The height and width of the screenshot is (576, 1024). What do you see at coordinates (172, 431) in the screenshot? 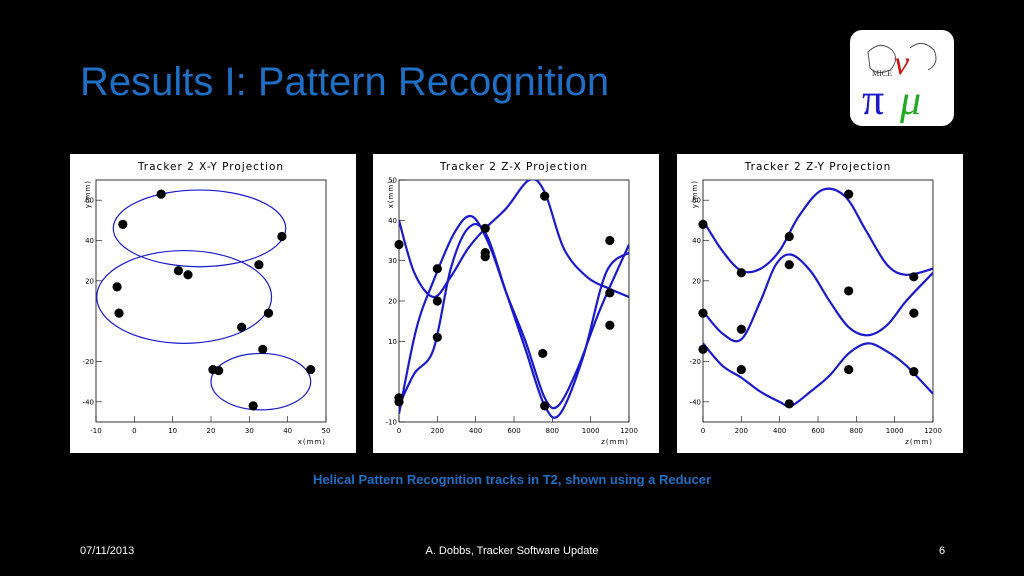
I see `x-tick-label: 10` at bounding box center [172, 431].